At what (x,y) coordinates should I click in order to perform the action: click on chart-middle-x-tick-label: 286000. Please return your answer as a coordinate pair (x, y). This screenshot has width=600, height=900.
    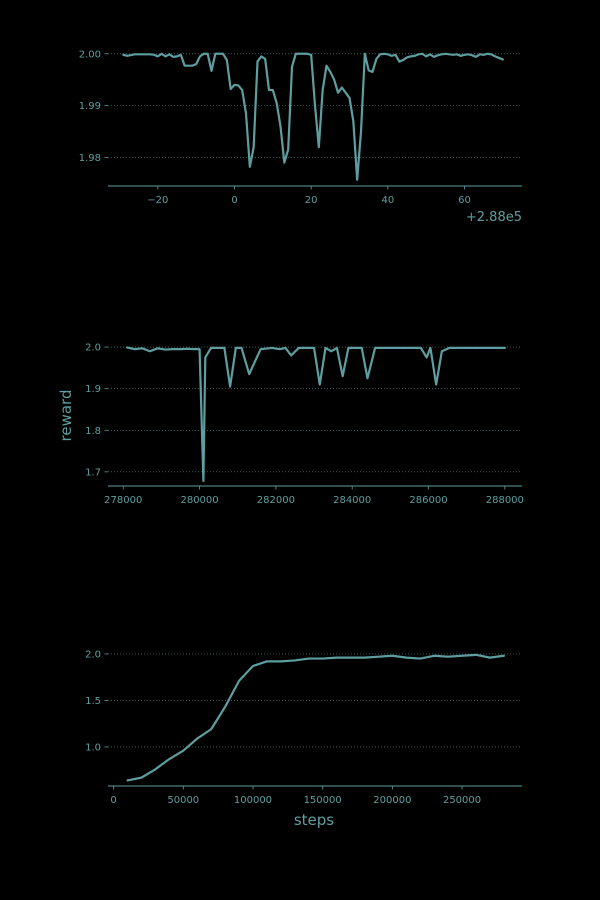
    Looking at the image, I should click on (428, 500).